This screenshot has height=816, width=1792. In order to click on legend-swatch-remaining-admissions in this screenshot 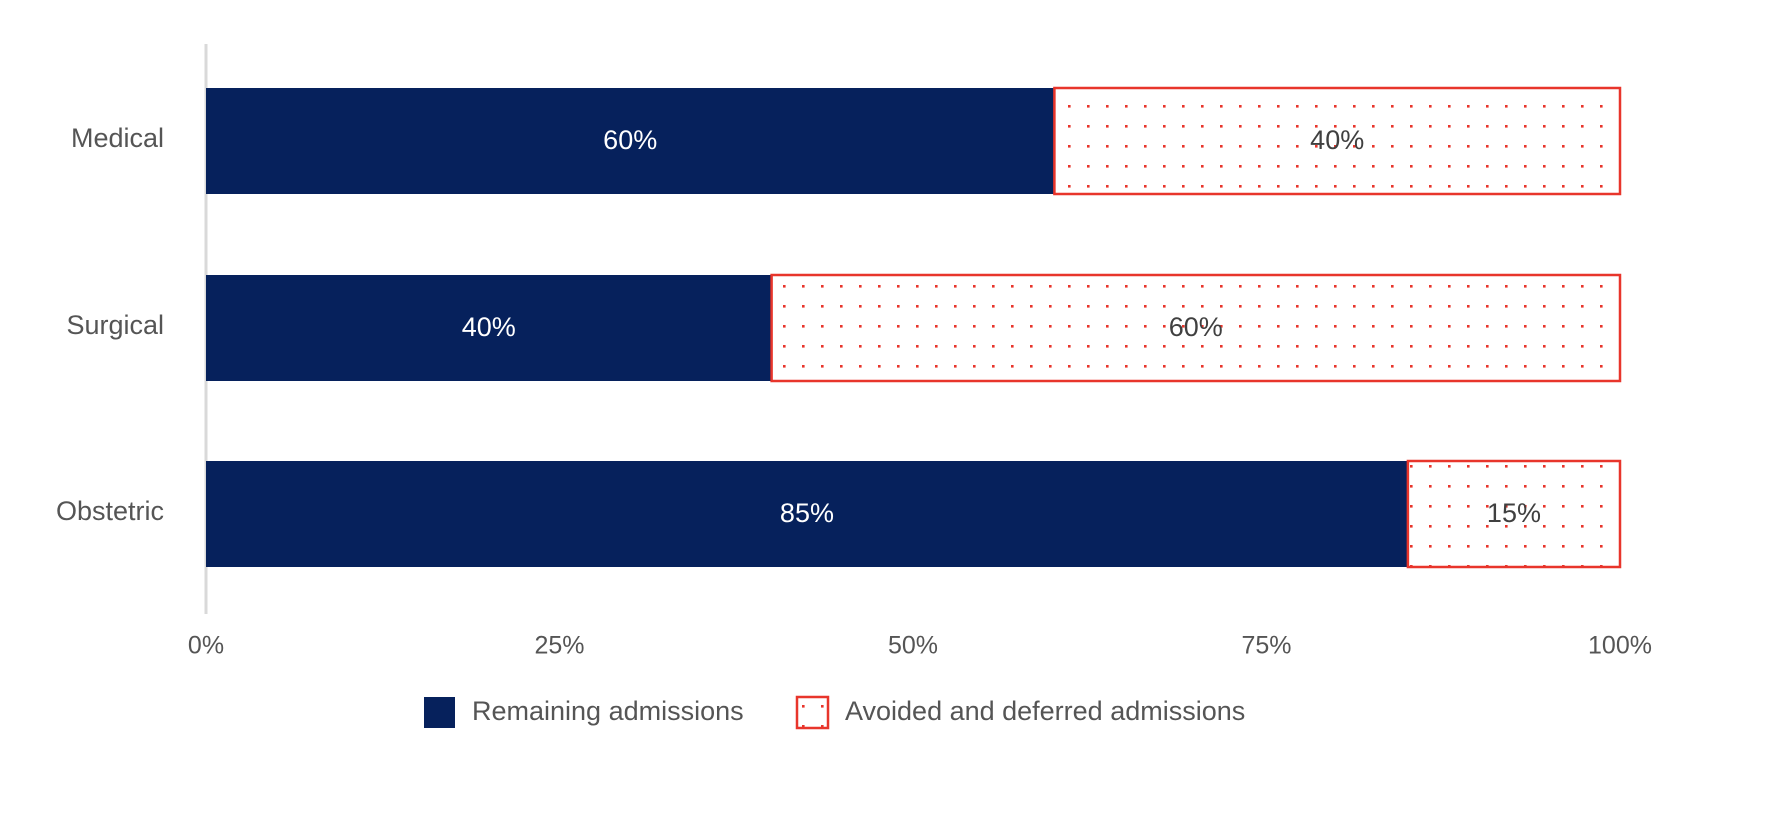, I will do `click(439, 712)`.